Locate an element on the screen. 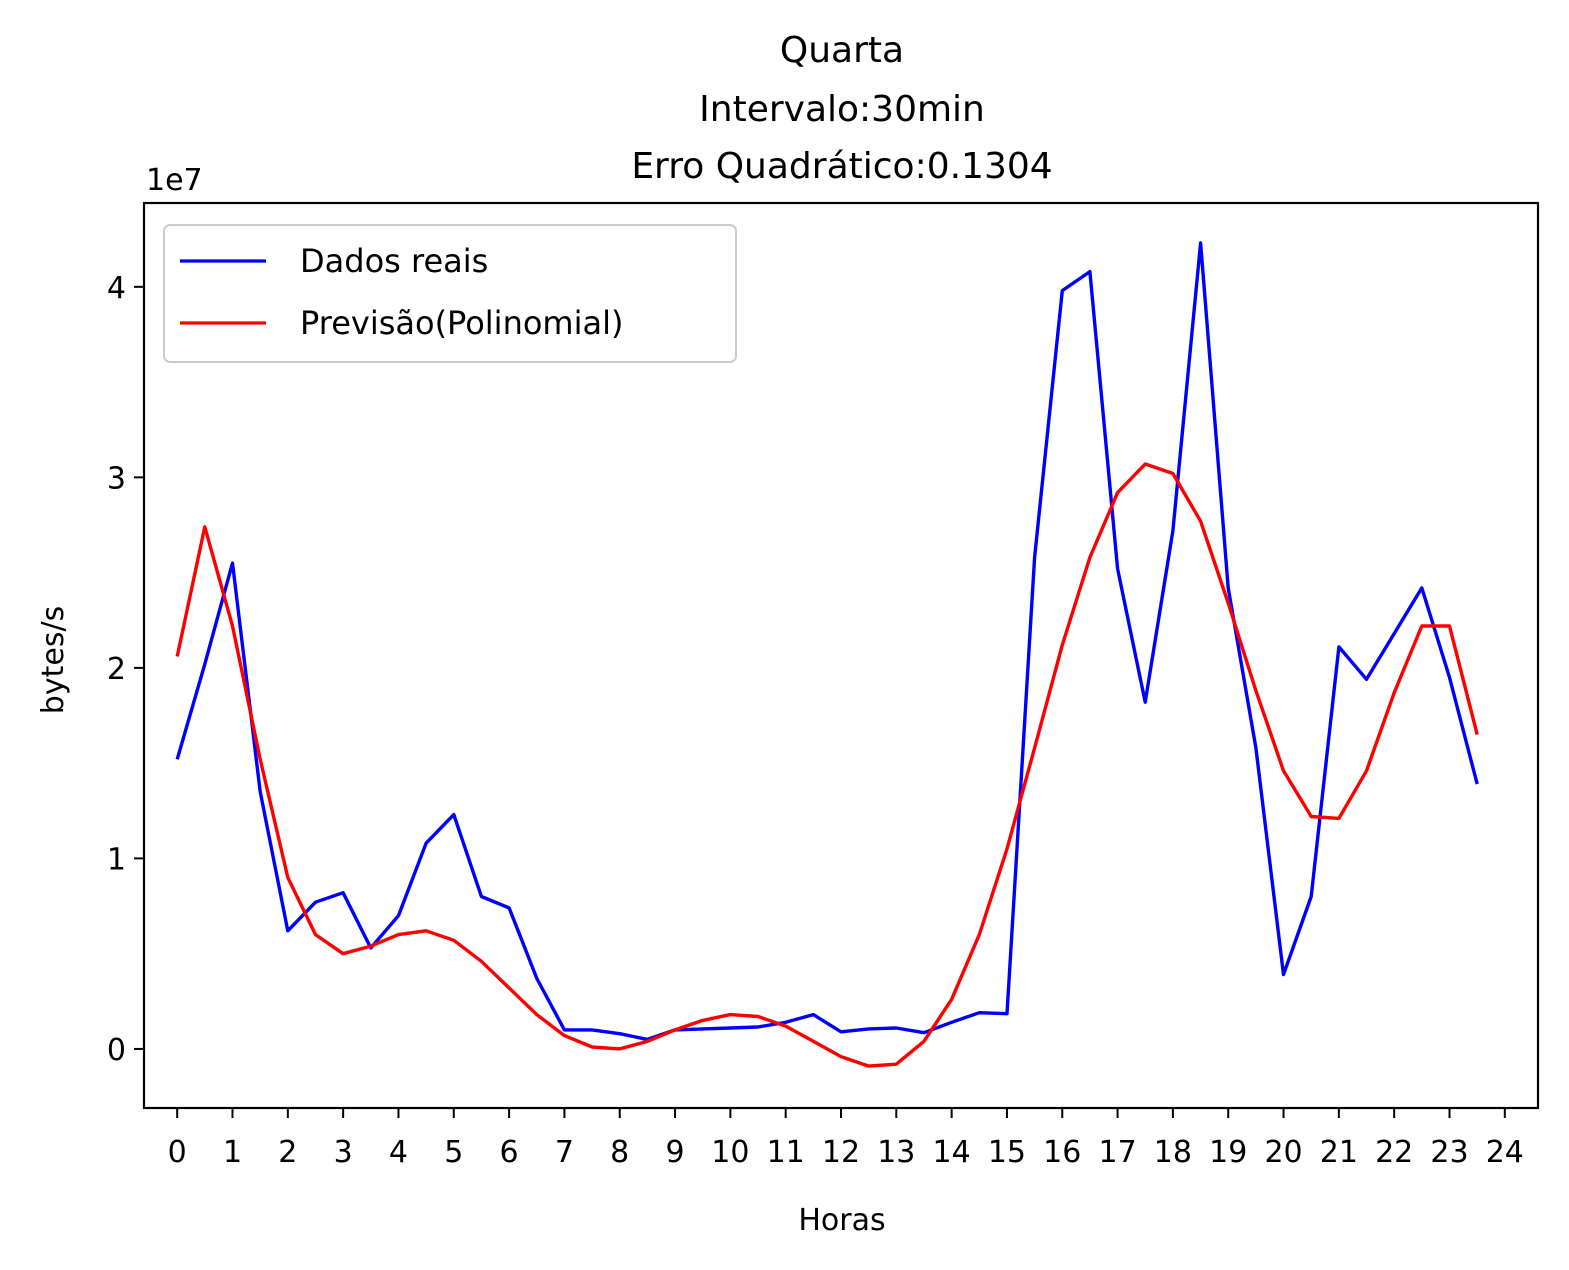 This screenshot has height=1270, width=1569. x-tick-label: 7 is located at coordinates (564, 1152).